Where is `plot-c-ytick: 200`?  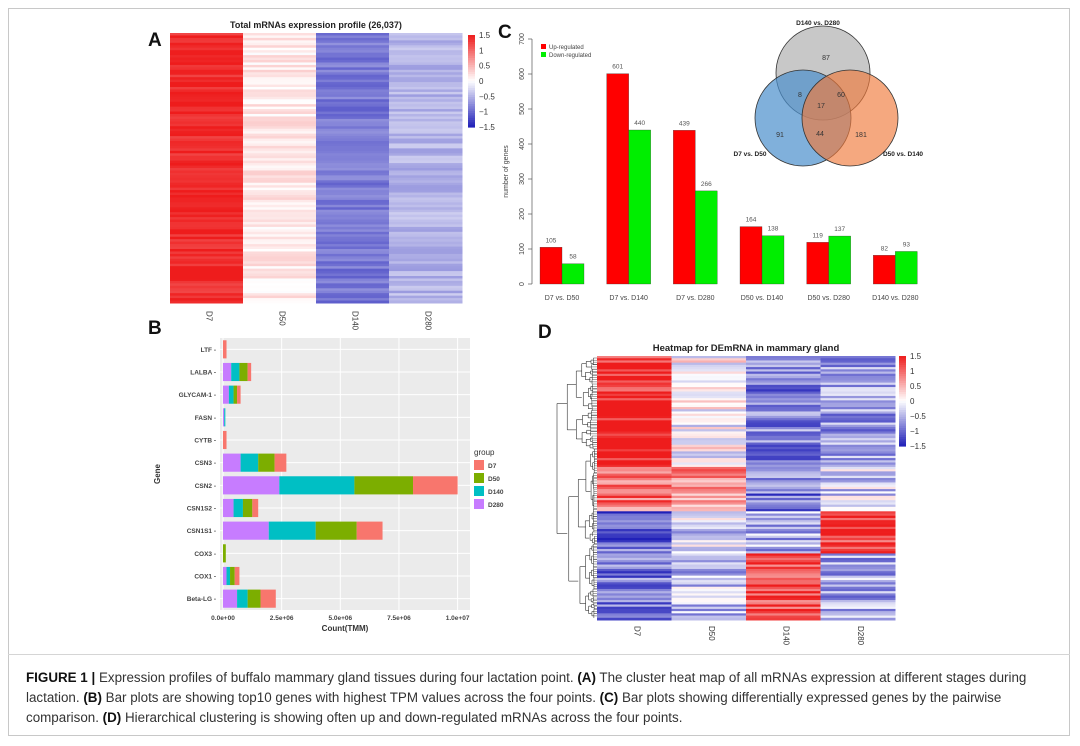 plot-c-ytick: 200 is located at coordinates (522, 214).